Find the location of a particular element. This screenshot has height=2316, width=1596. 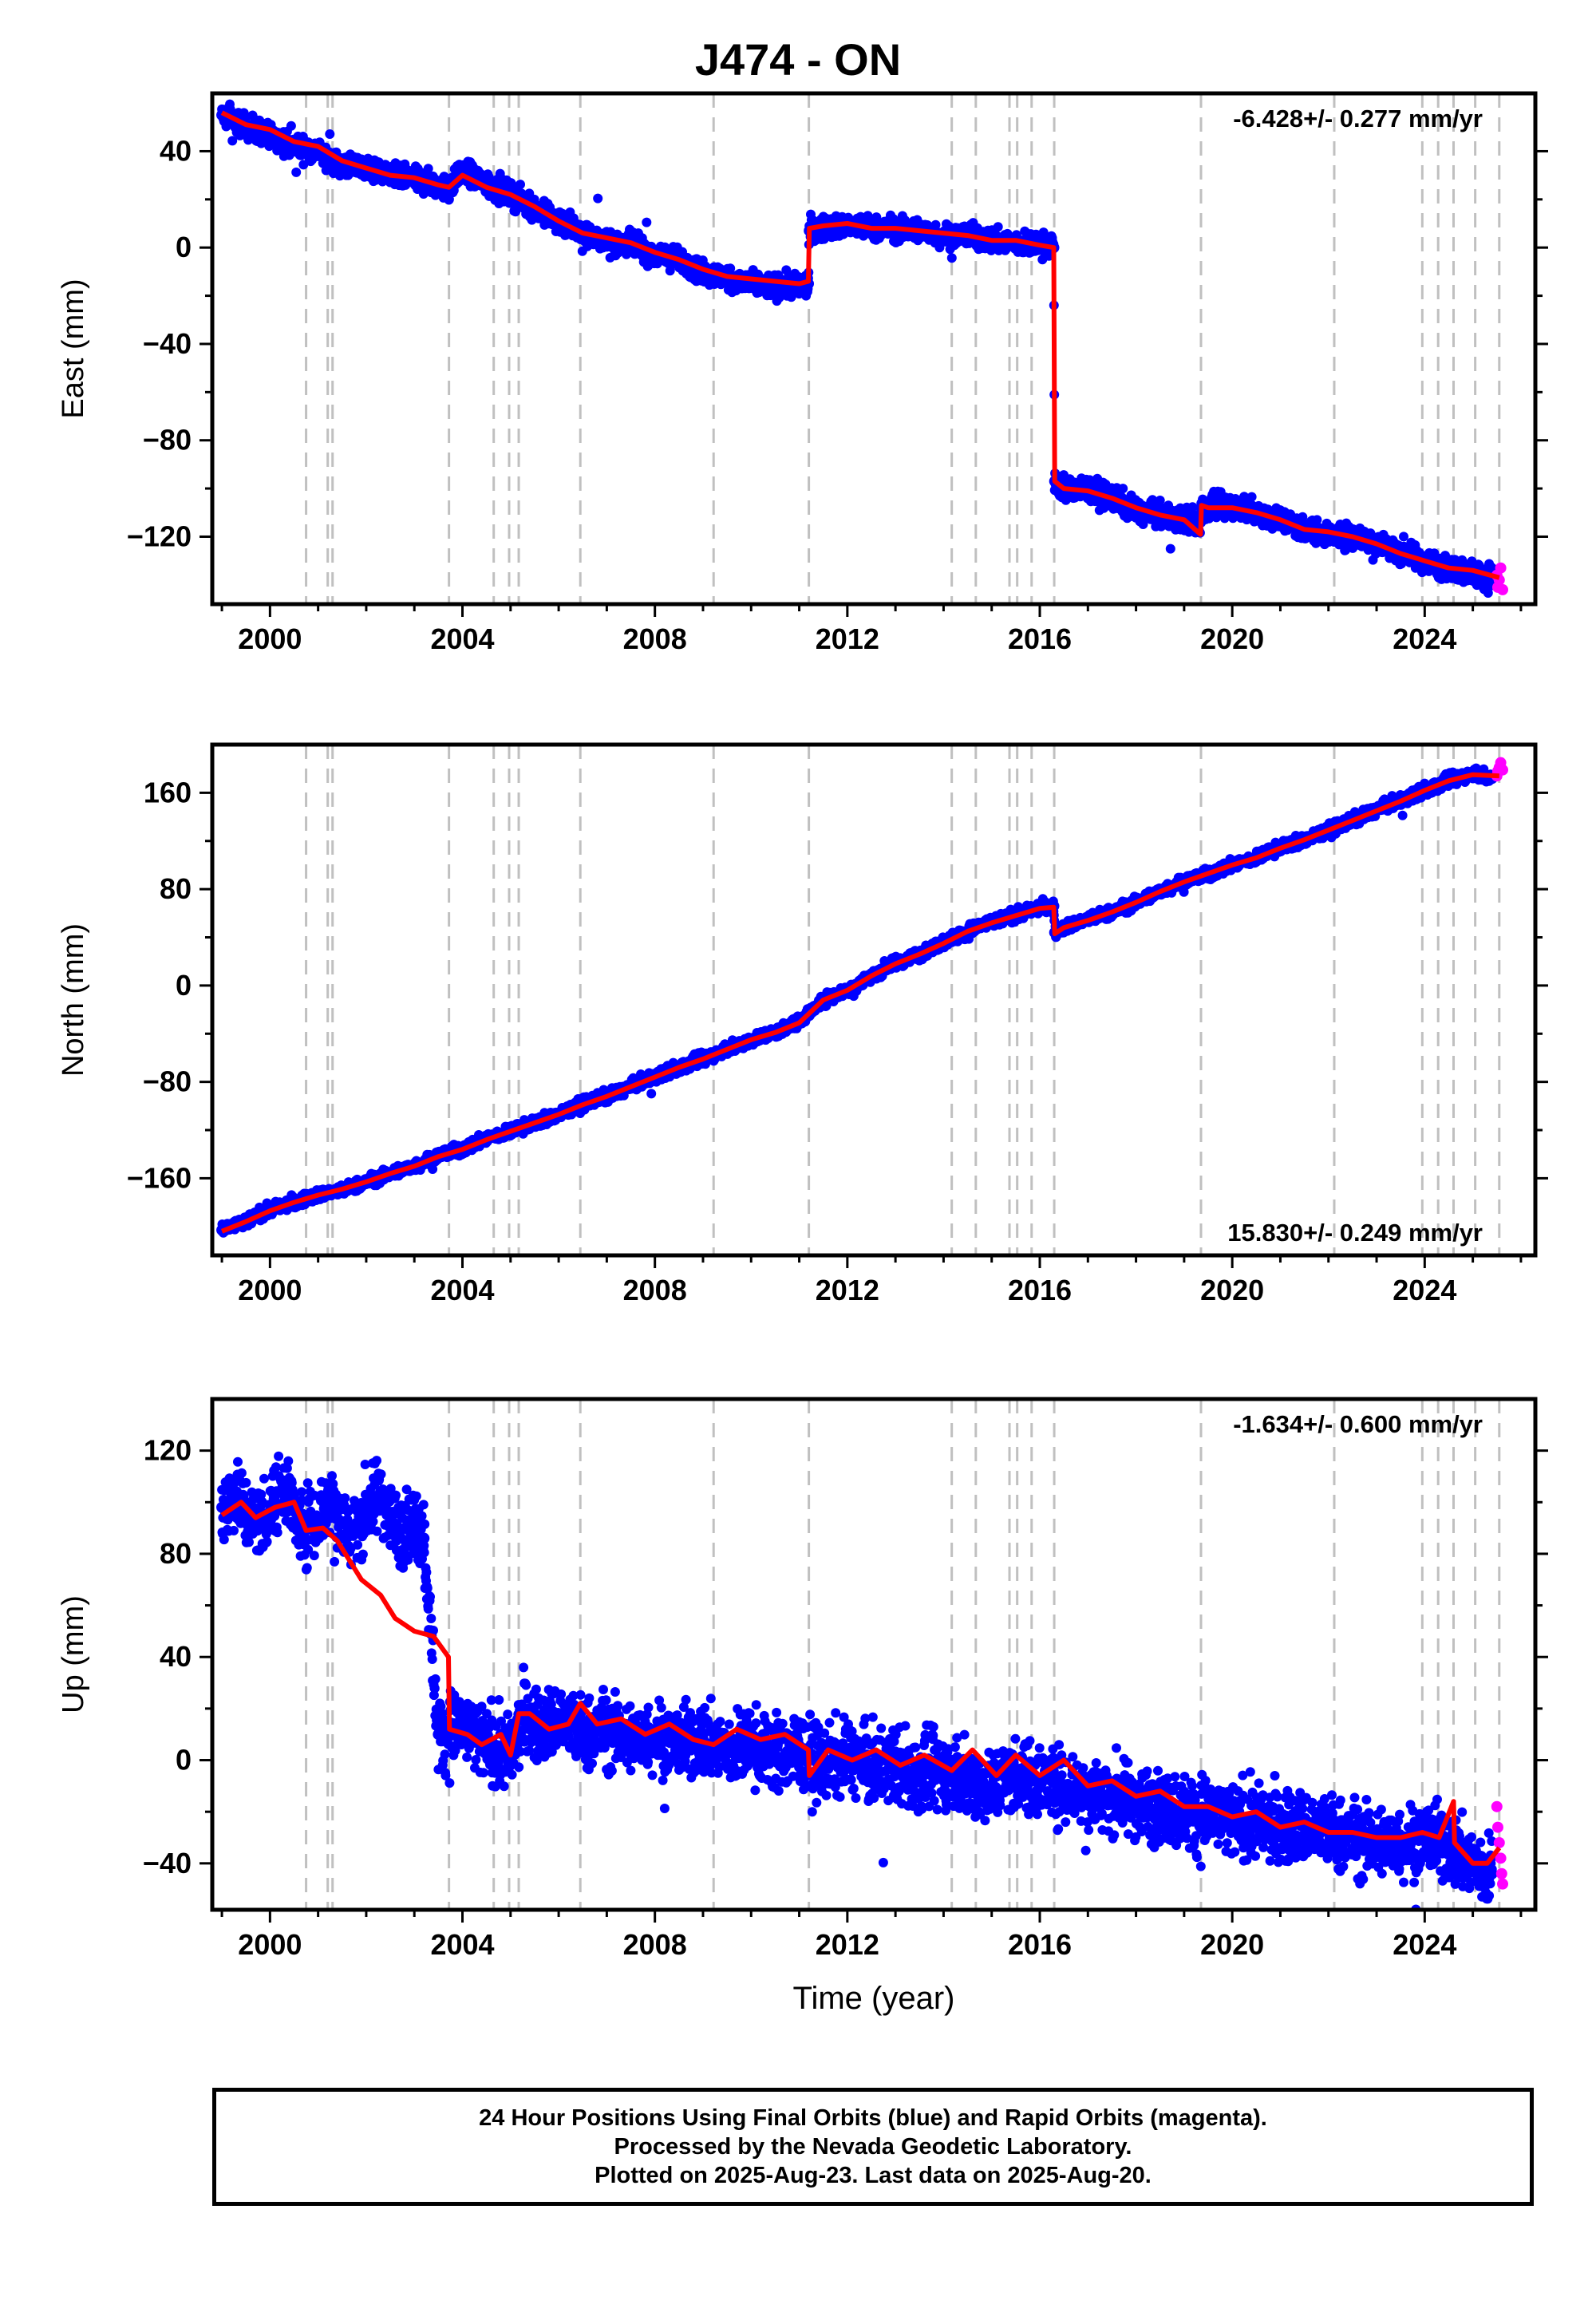

x-tick-label: 2000 is located at coordinates (270, 638).